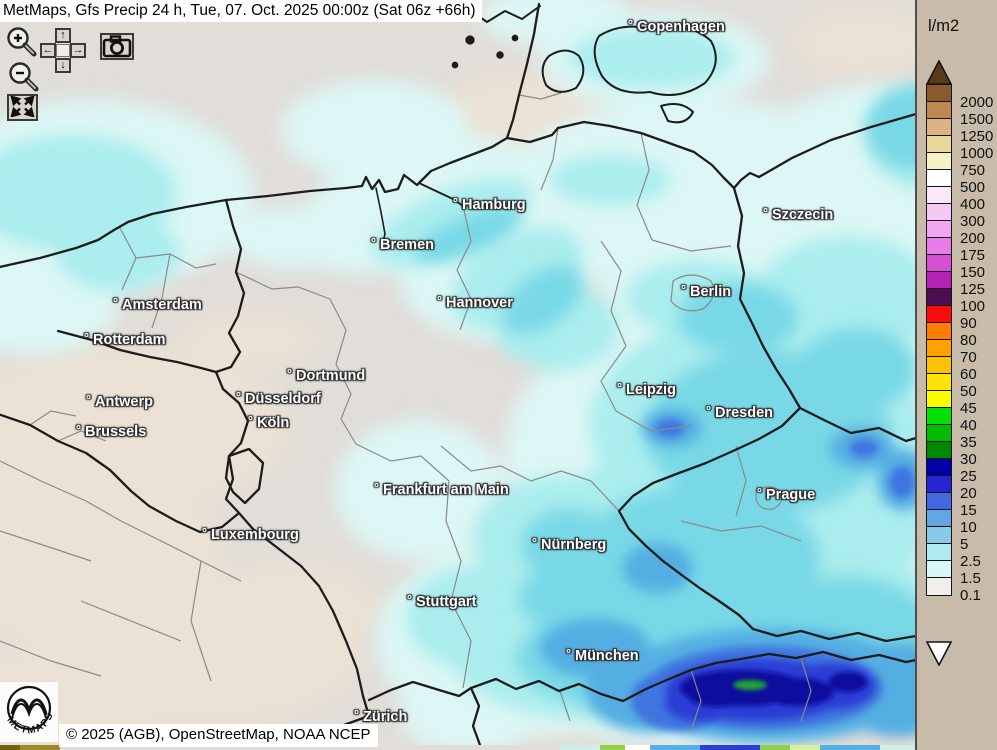 This screenshot has height=750, width=997. I want to click on screenshot-button, so click(117, 46).